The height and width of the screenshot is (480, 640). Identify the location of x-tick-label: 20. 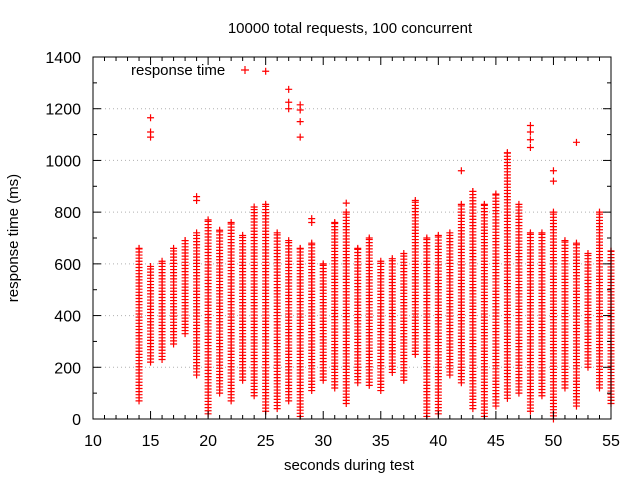
(208, 441).